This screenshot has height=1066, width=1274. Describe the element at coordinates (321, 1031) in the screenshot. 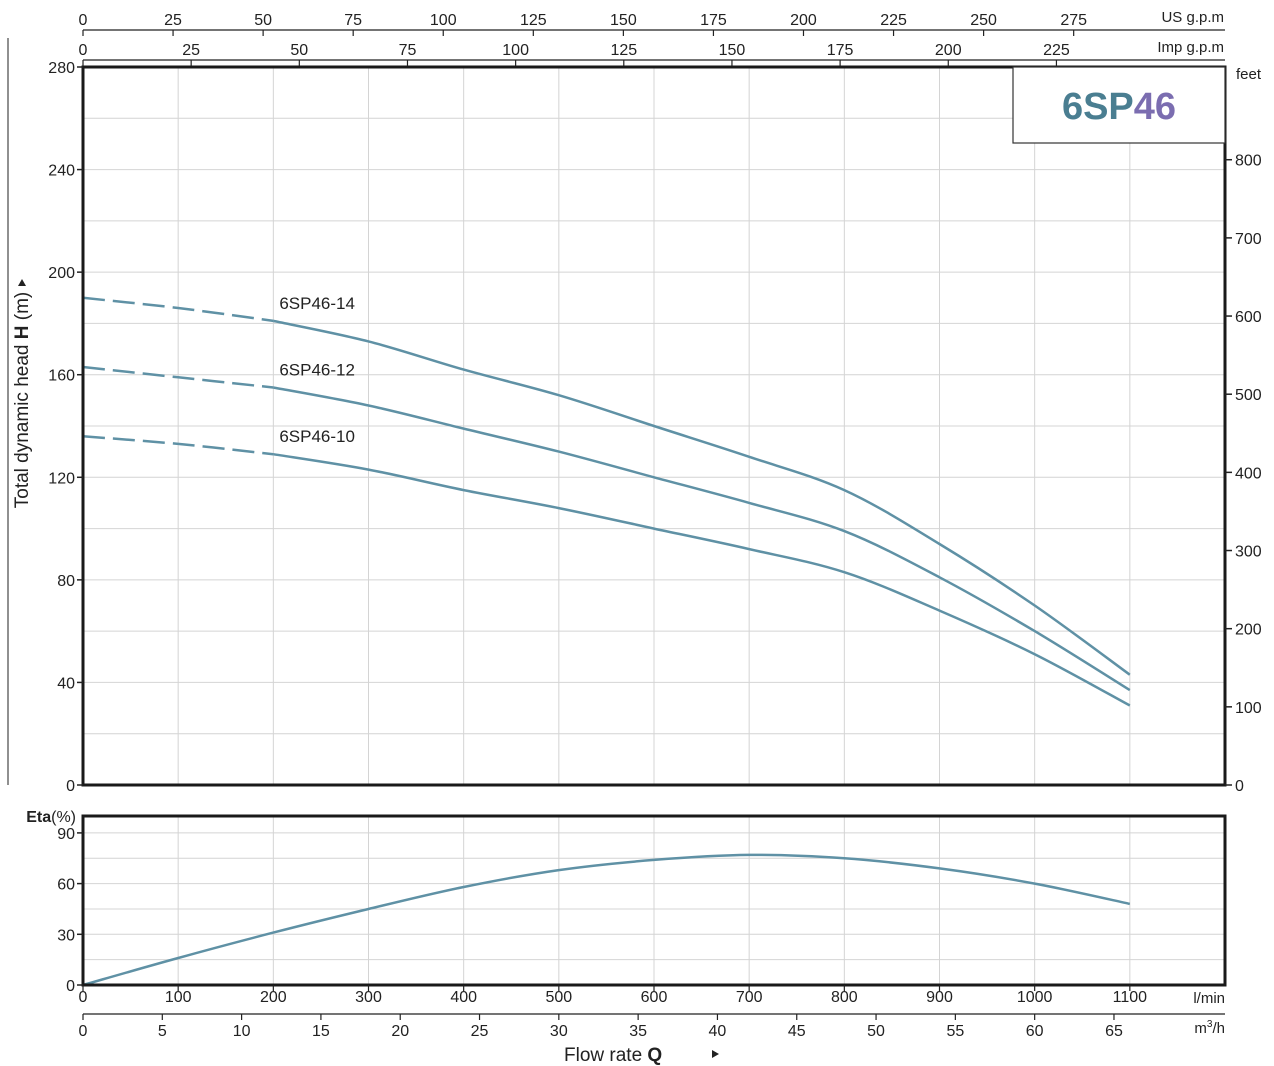

I see `m3h-x-tick-label: 15` at that location.